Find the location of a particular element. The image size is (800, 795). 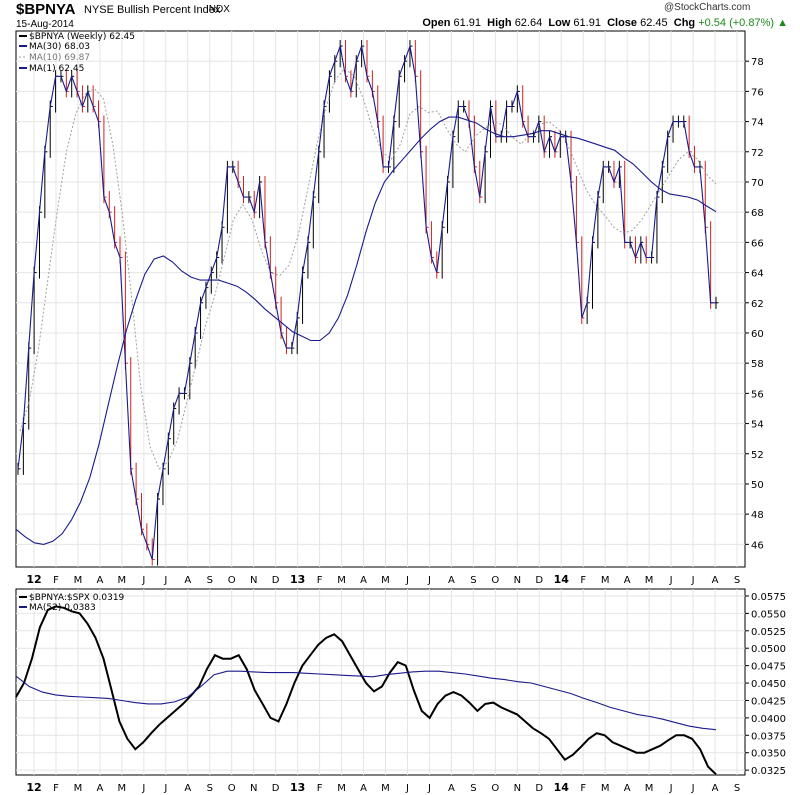

ratio-y-tick-label: 0.0425 is located at coordinates (768, 701).